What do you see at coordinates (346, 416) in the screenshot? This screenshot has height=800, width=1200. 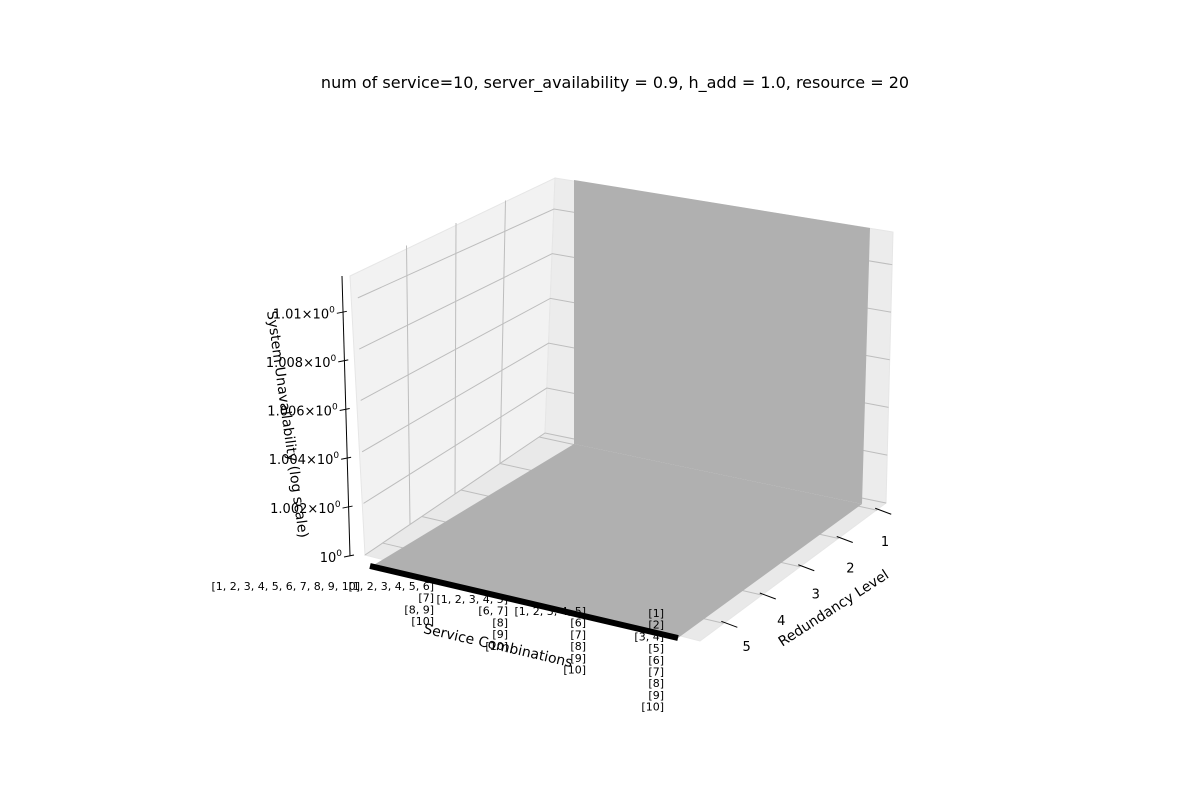 I see `z-axis-line` at bounding box center [346, 416].